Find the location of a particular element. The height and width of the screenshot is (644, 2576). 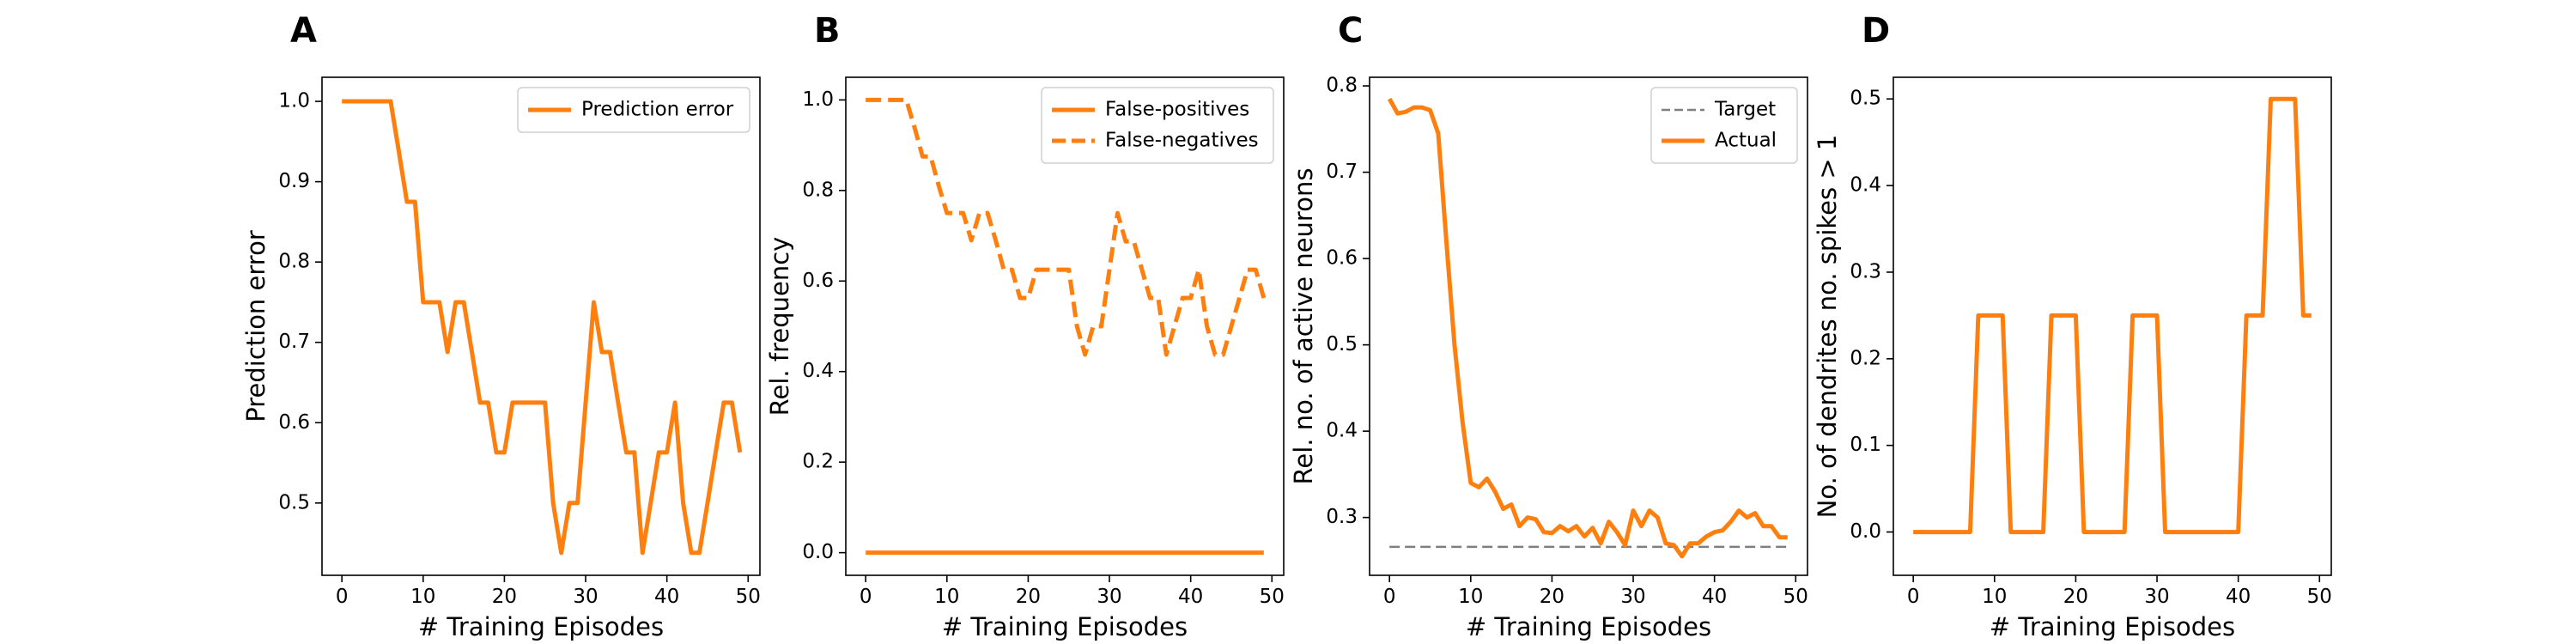

series-line-prediction-error is located at coordinates (543, 327).